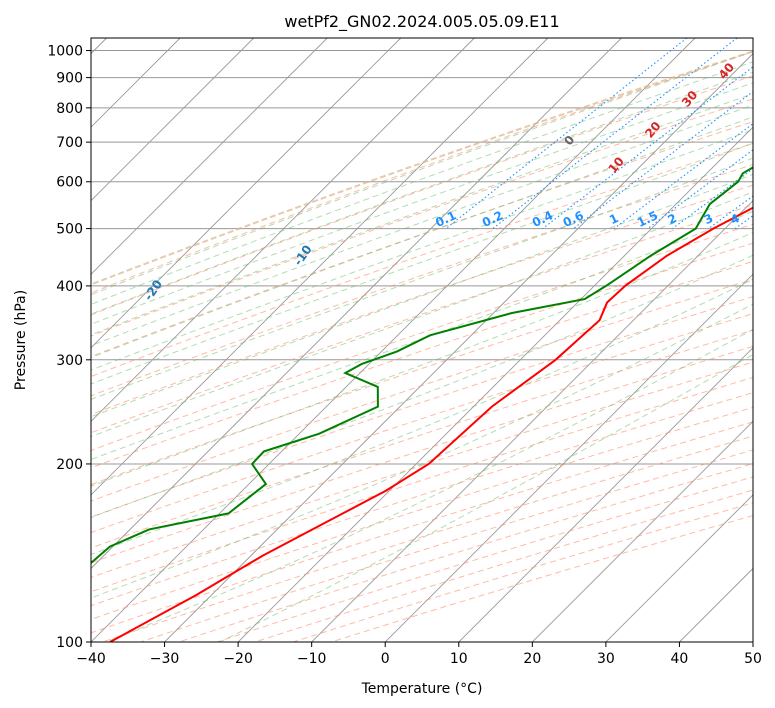 The height and width of the screenshot is (708, 775). Describe the element at coordinates (69, 230) in the screenshot. I see `y-tick-label: 500` at that location.